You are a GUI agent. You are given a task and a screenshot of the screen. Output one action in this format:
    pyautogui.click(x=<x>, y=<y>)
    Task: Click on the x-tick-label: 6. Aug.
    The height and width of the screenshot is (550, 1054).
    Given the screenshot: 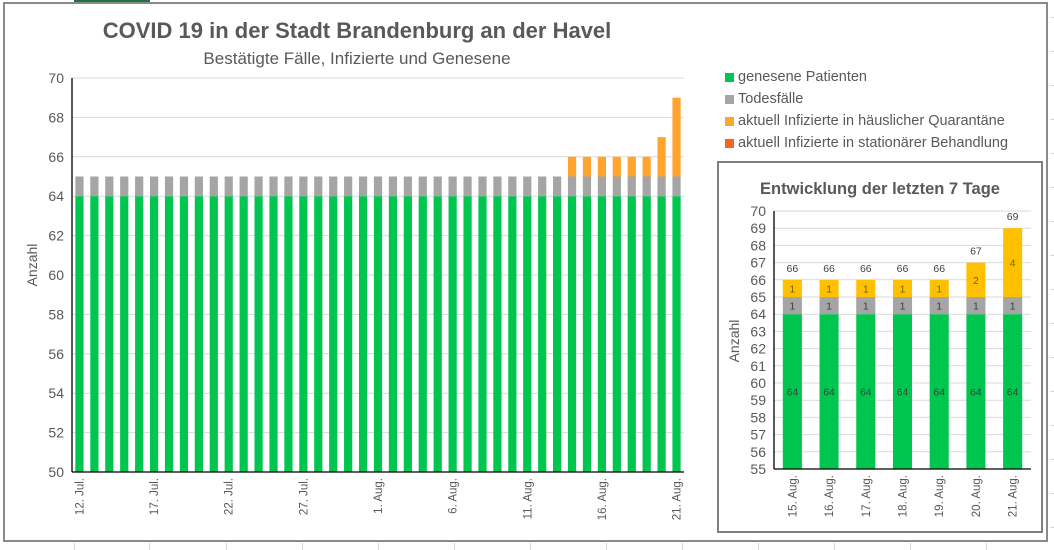 What is the action you would take?
    pyautogui.click(x=454, y=496)
    